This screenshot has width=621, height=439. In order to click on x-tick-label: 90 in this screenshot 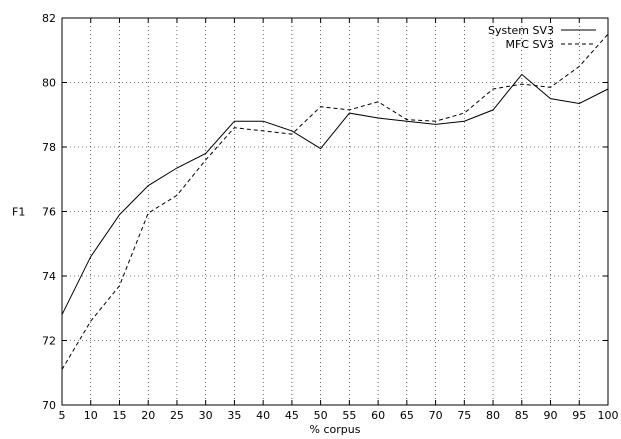, I will do `click(551, 415)`.